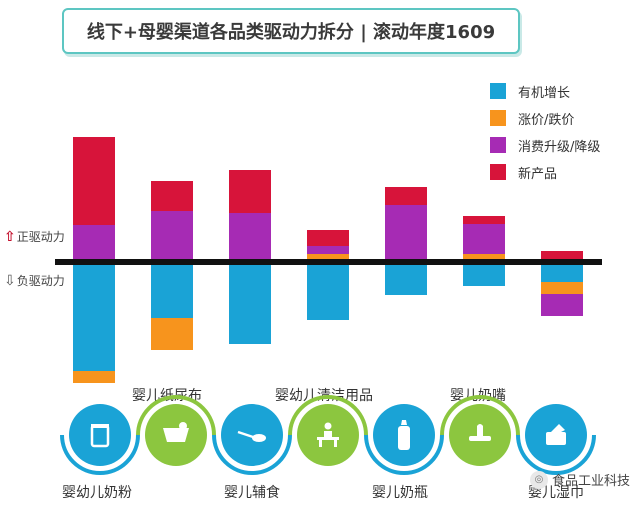 Image resolution: width=640 pixels, height=509 pixels. I want to click on negative-axis-label: ⇩ 负驱动力, so click(34, 280).